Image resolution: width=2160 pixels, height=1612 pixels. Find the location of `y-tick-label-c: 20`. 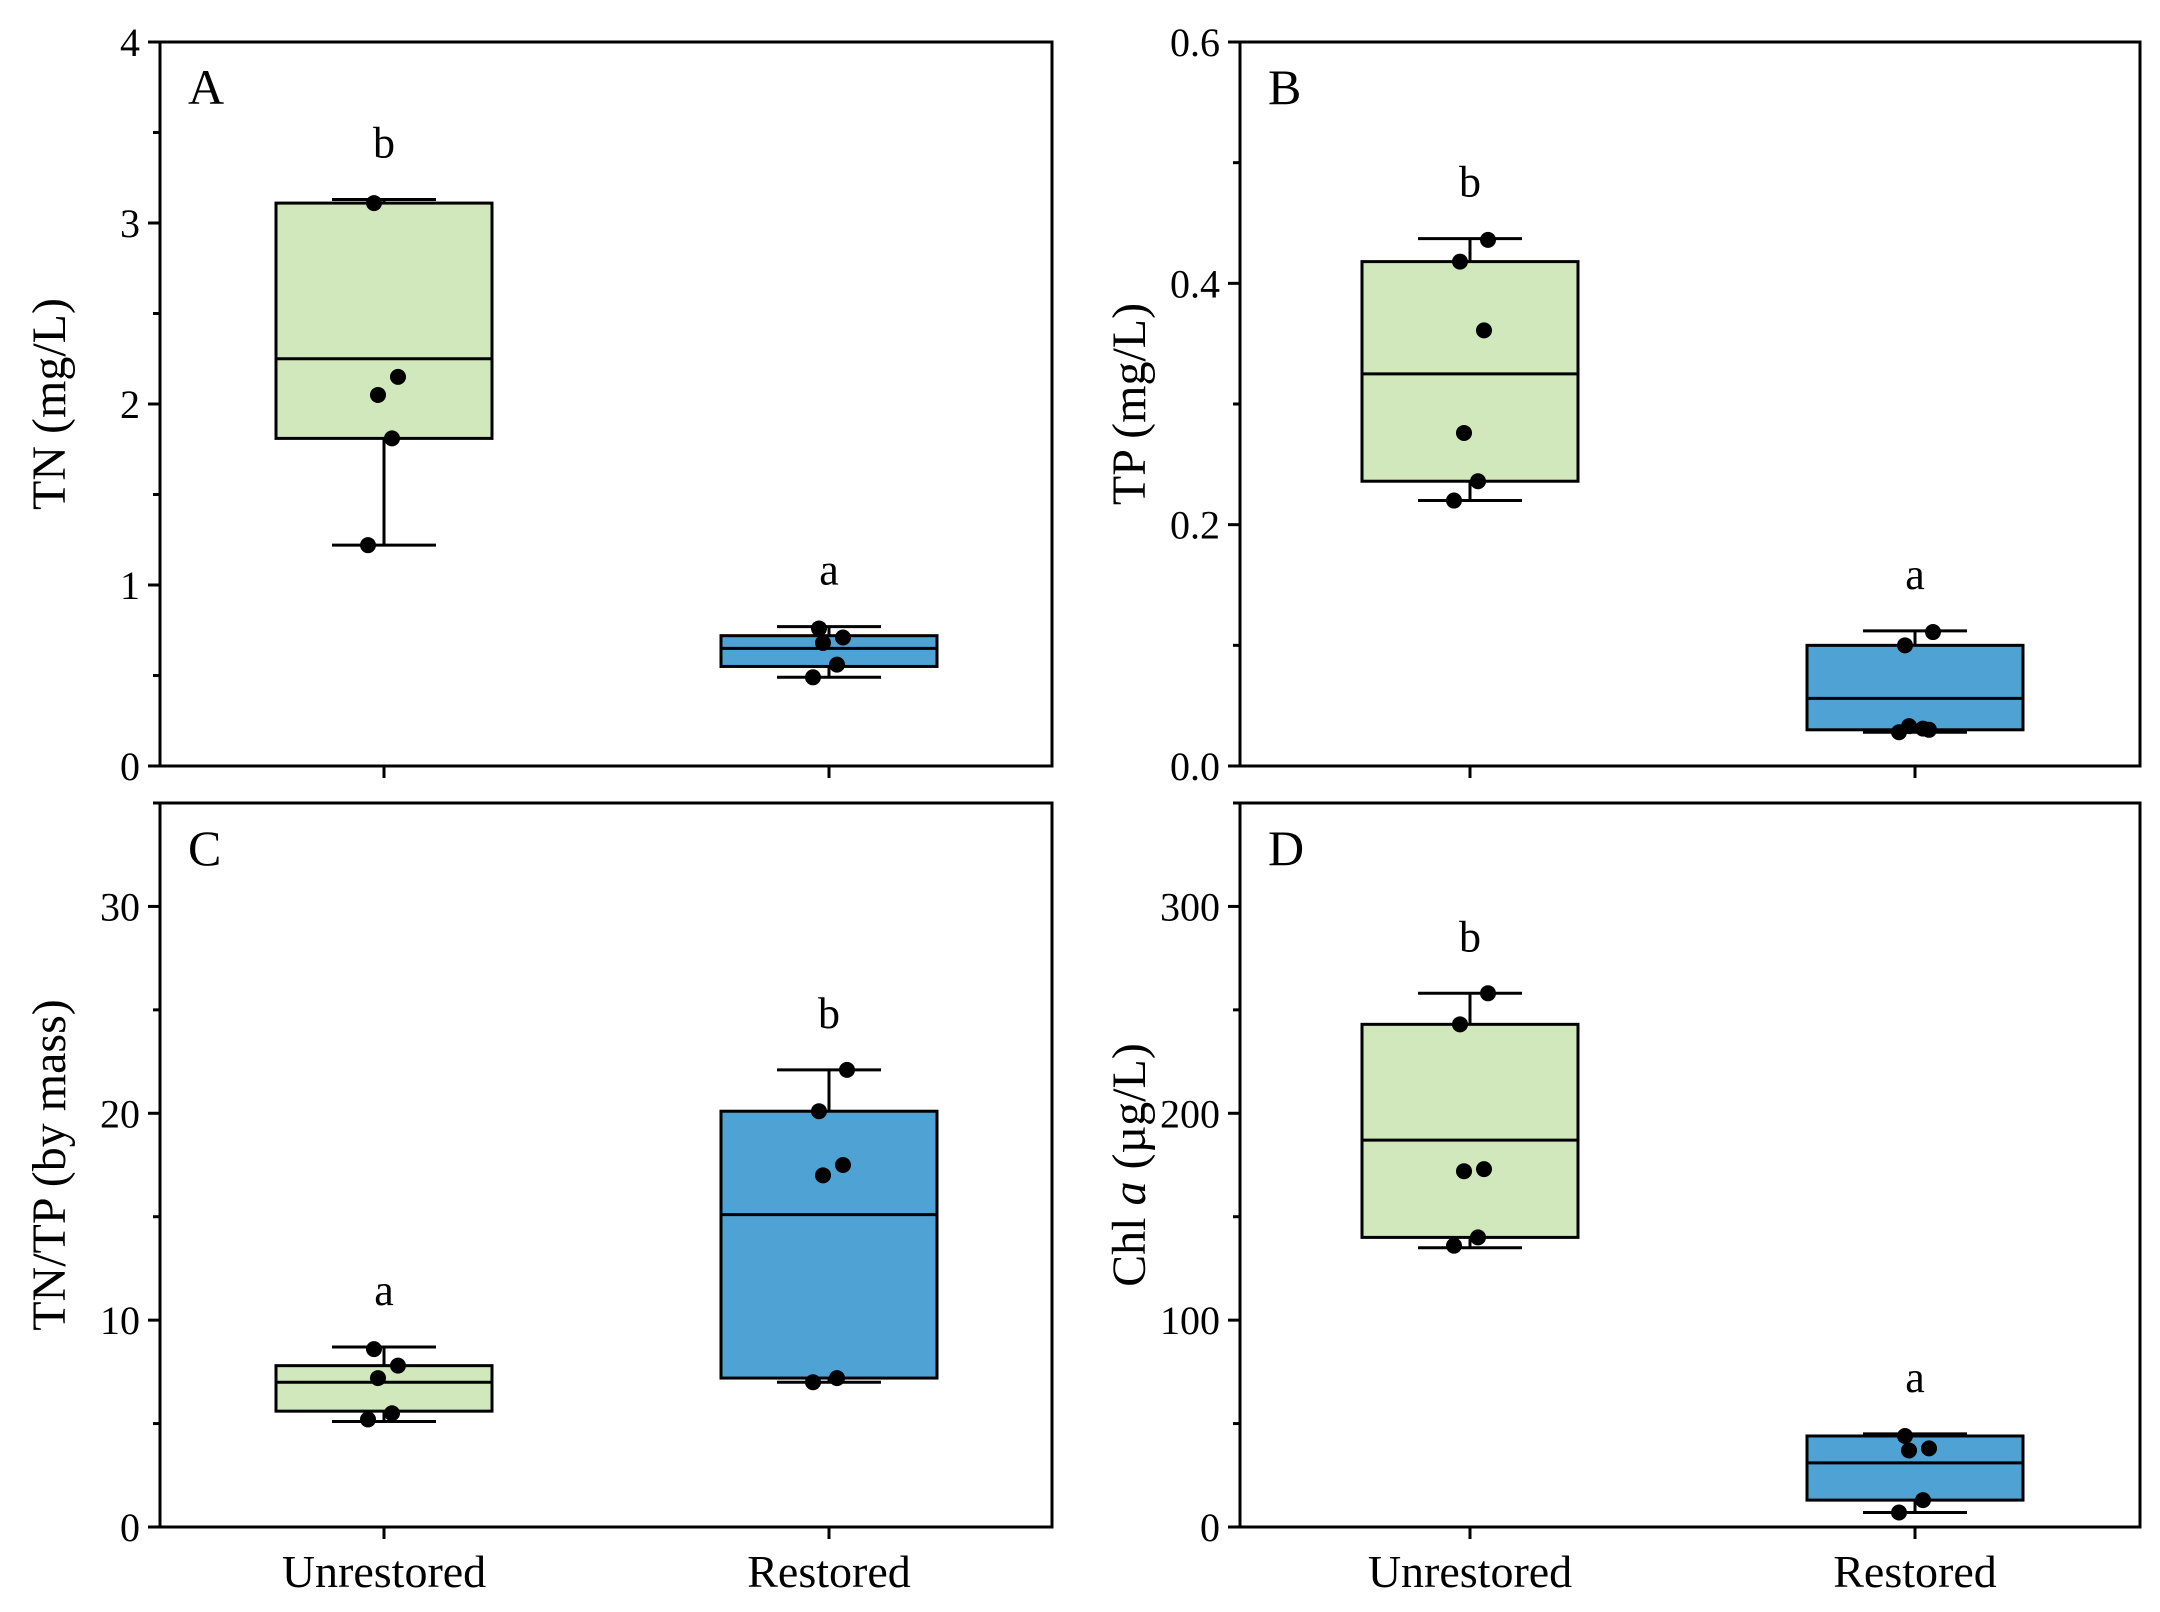

y-tick-label-c: 20 is located at coordinates (120, 1113).